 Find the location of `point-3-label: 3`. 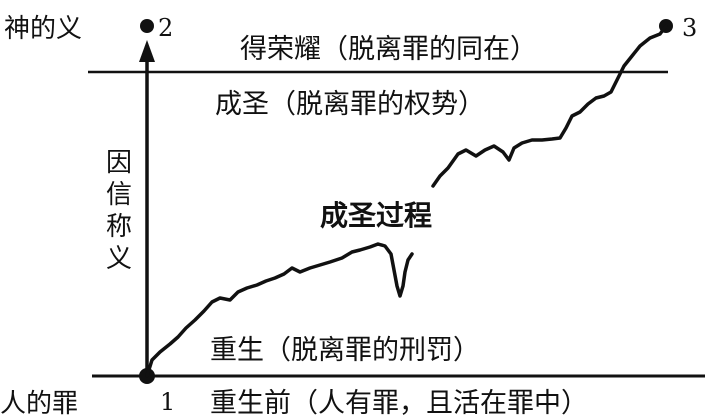

point-3-label: 3 is located at coordinates (689, 28).